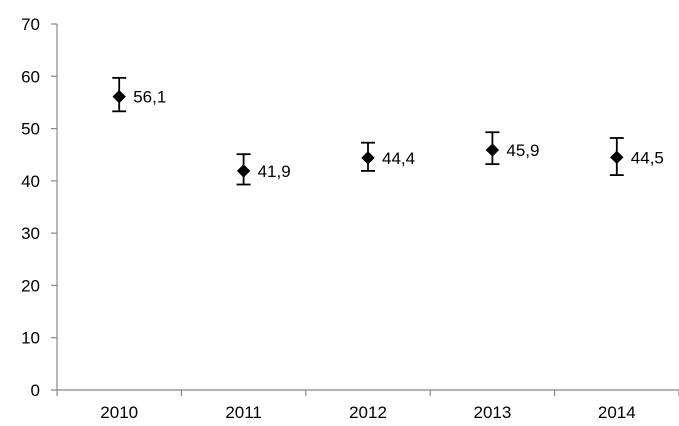 Image resolution: width=679 pixels, height=426 pixels. I want to click on y-tick-label: 50, so click(30, 129).